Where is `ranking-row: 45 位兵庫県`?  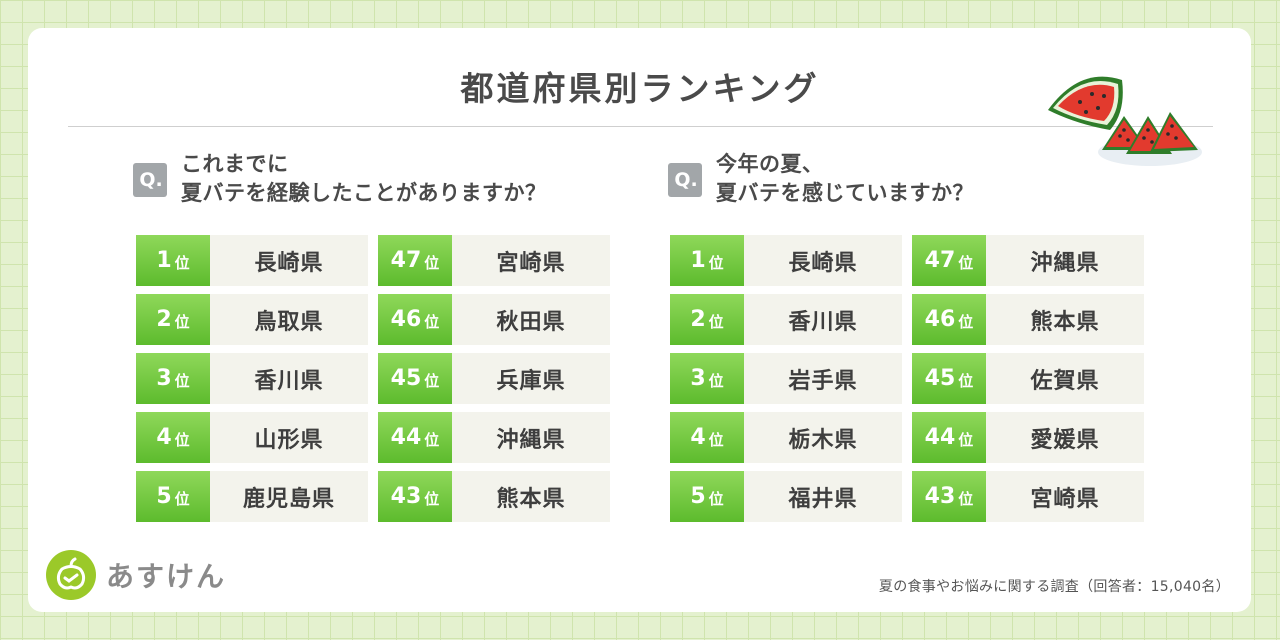 ranking-row: 45 位兵庫県 is located at coordinates (494, 378).